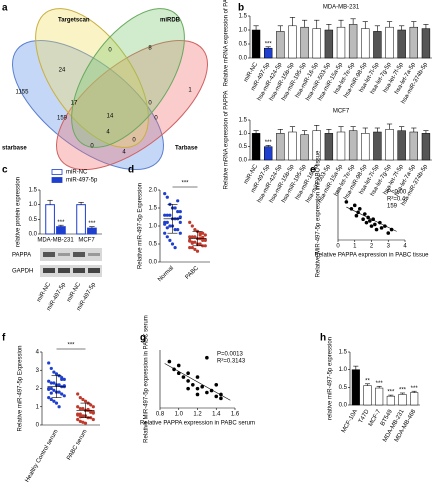  I want to click on venn-count: 24, so click(62, 71).